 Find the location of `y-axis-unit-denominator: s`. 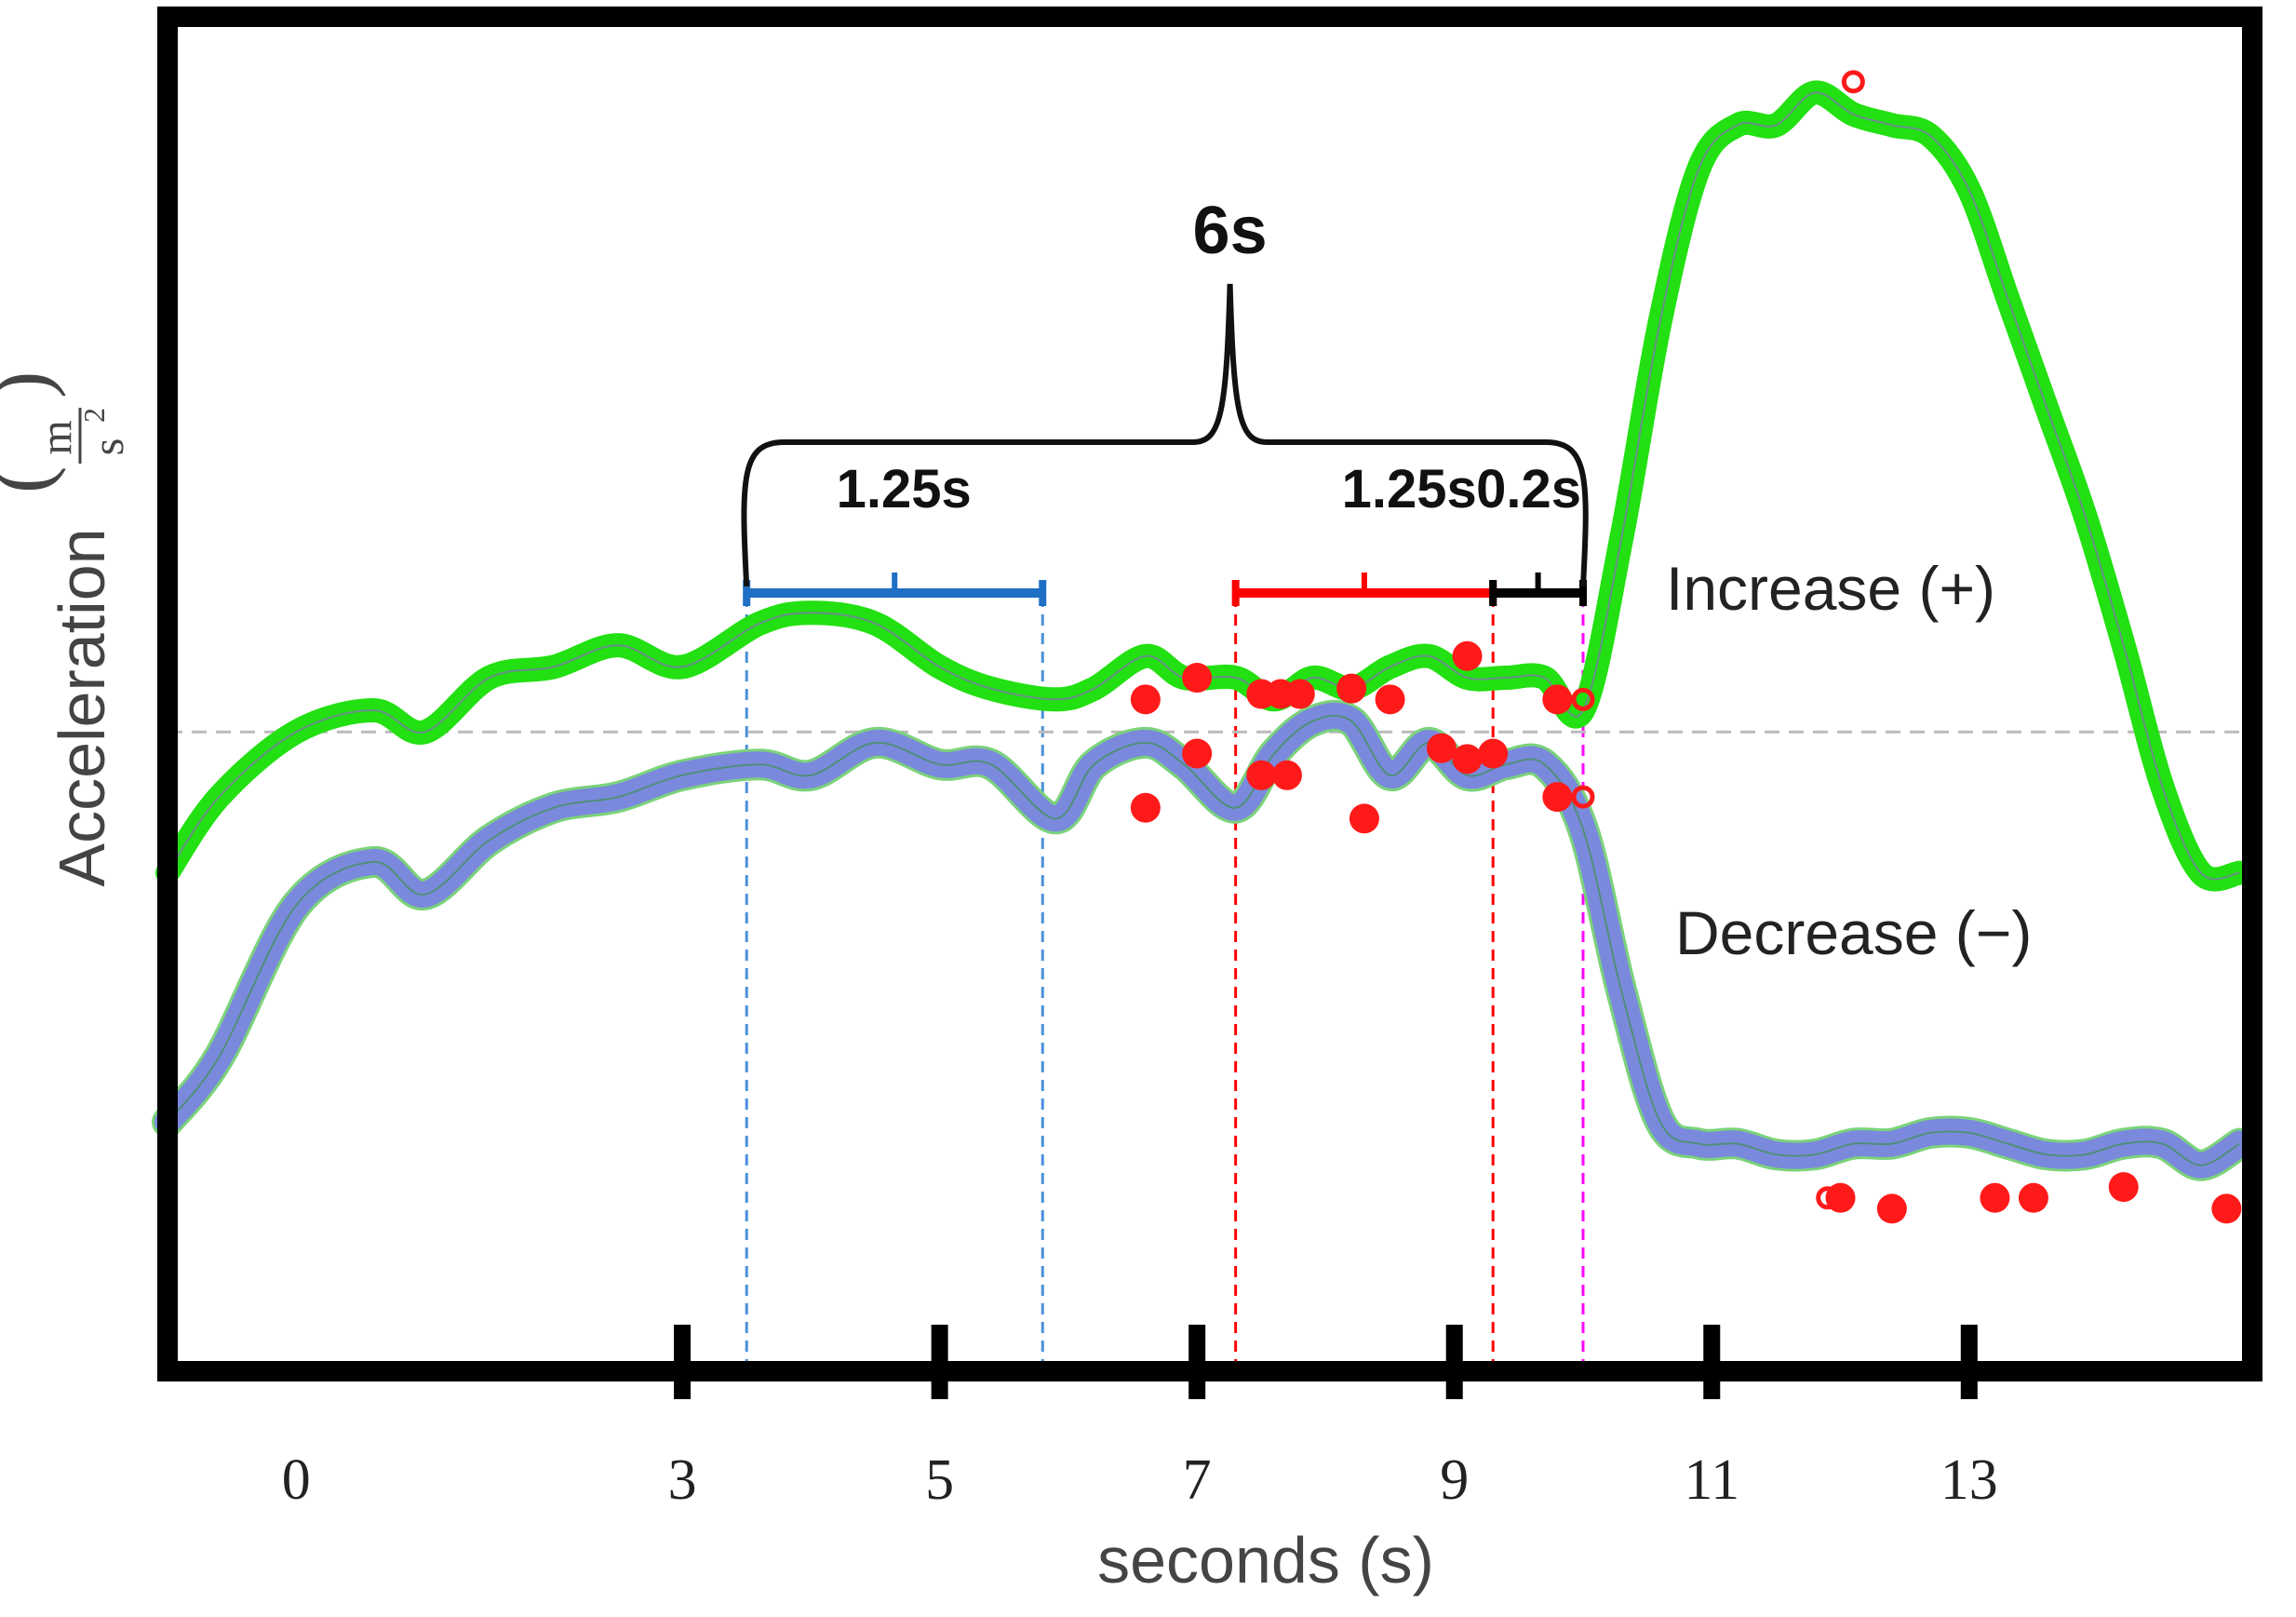

y-axis-unit-denominator: s is located at coordinates (109, 447).